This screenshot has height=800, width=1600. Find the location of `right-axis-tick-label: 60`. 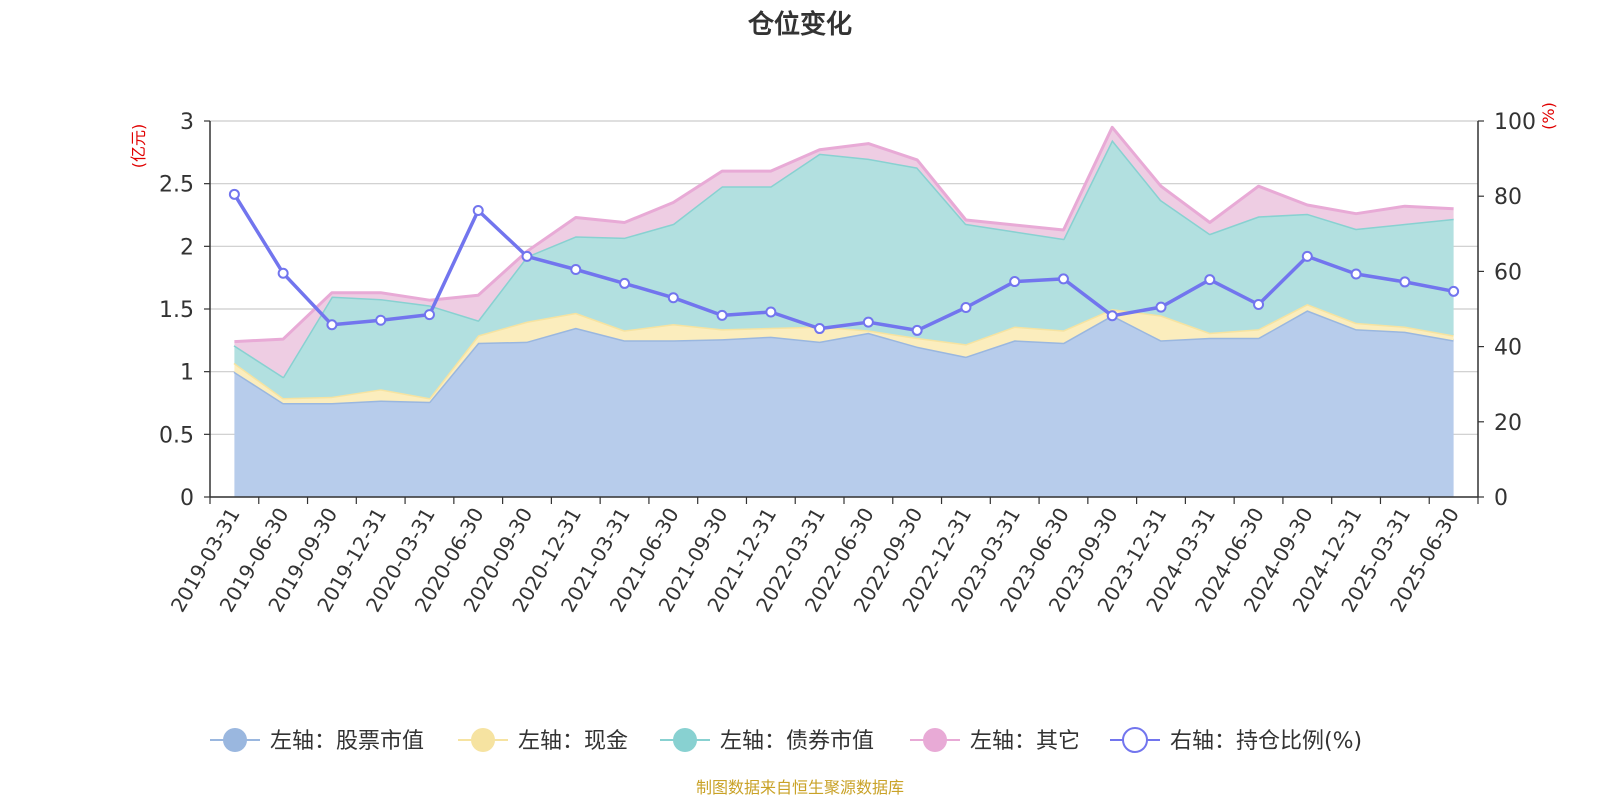

right-axis-tick-label: 60 is located at coordinates (1508, 272).